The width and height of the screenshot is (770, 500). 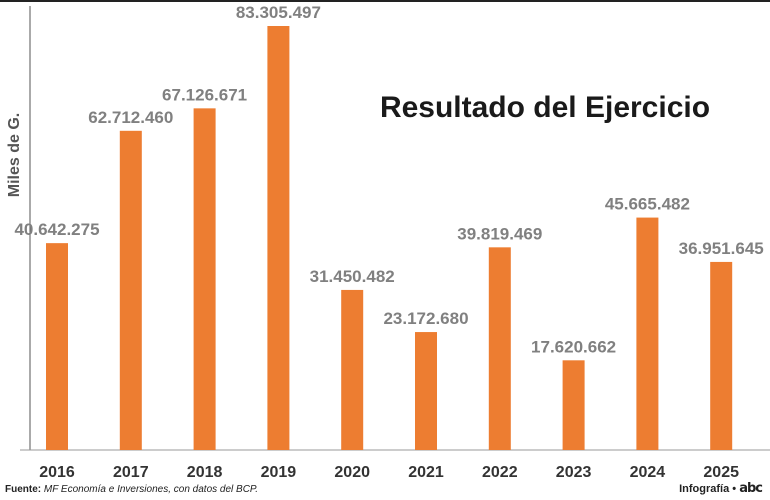 I want to click on bar-2024, so click(x=647, y=333).